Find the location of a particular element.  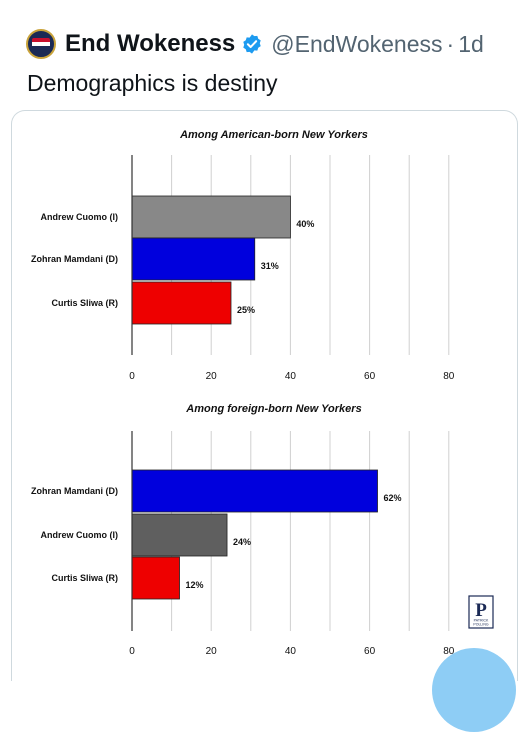

flag-icon is located at coordinates (41, 44).